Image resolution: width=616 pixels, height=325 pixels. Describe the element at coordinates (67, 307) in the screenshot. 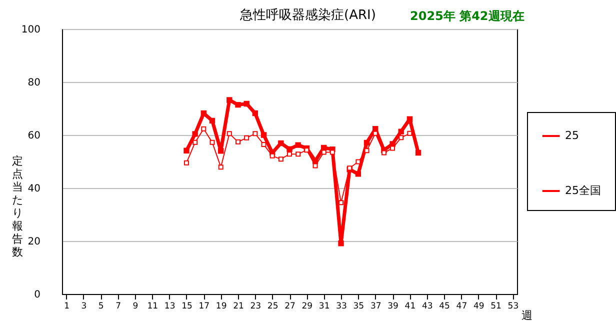

I see `x-tick-label: 1` at that location.